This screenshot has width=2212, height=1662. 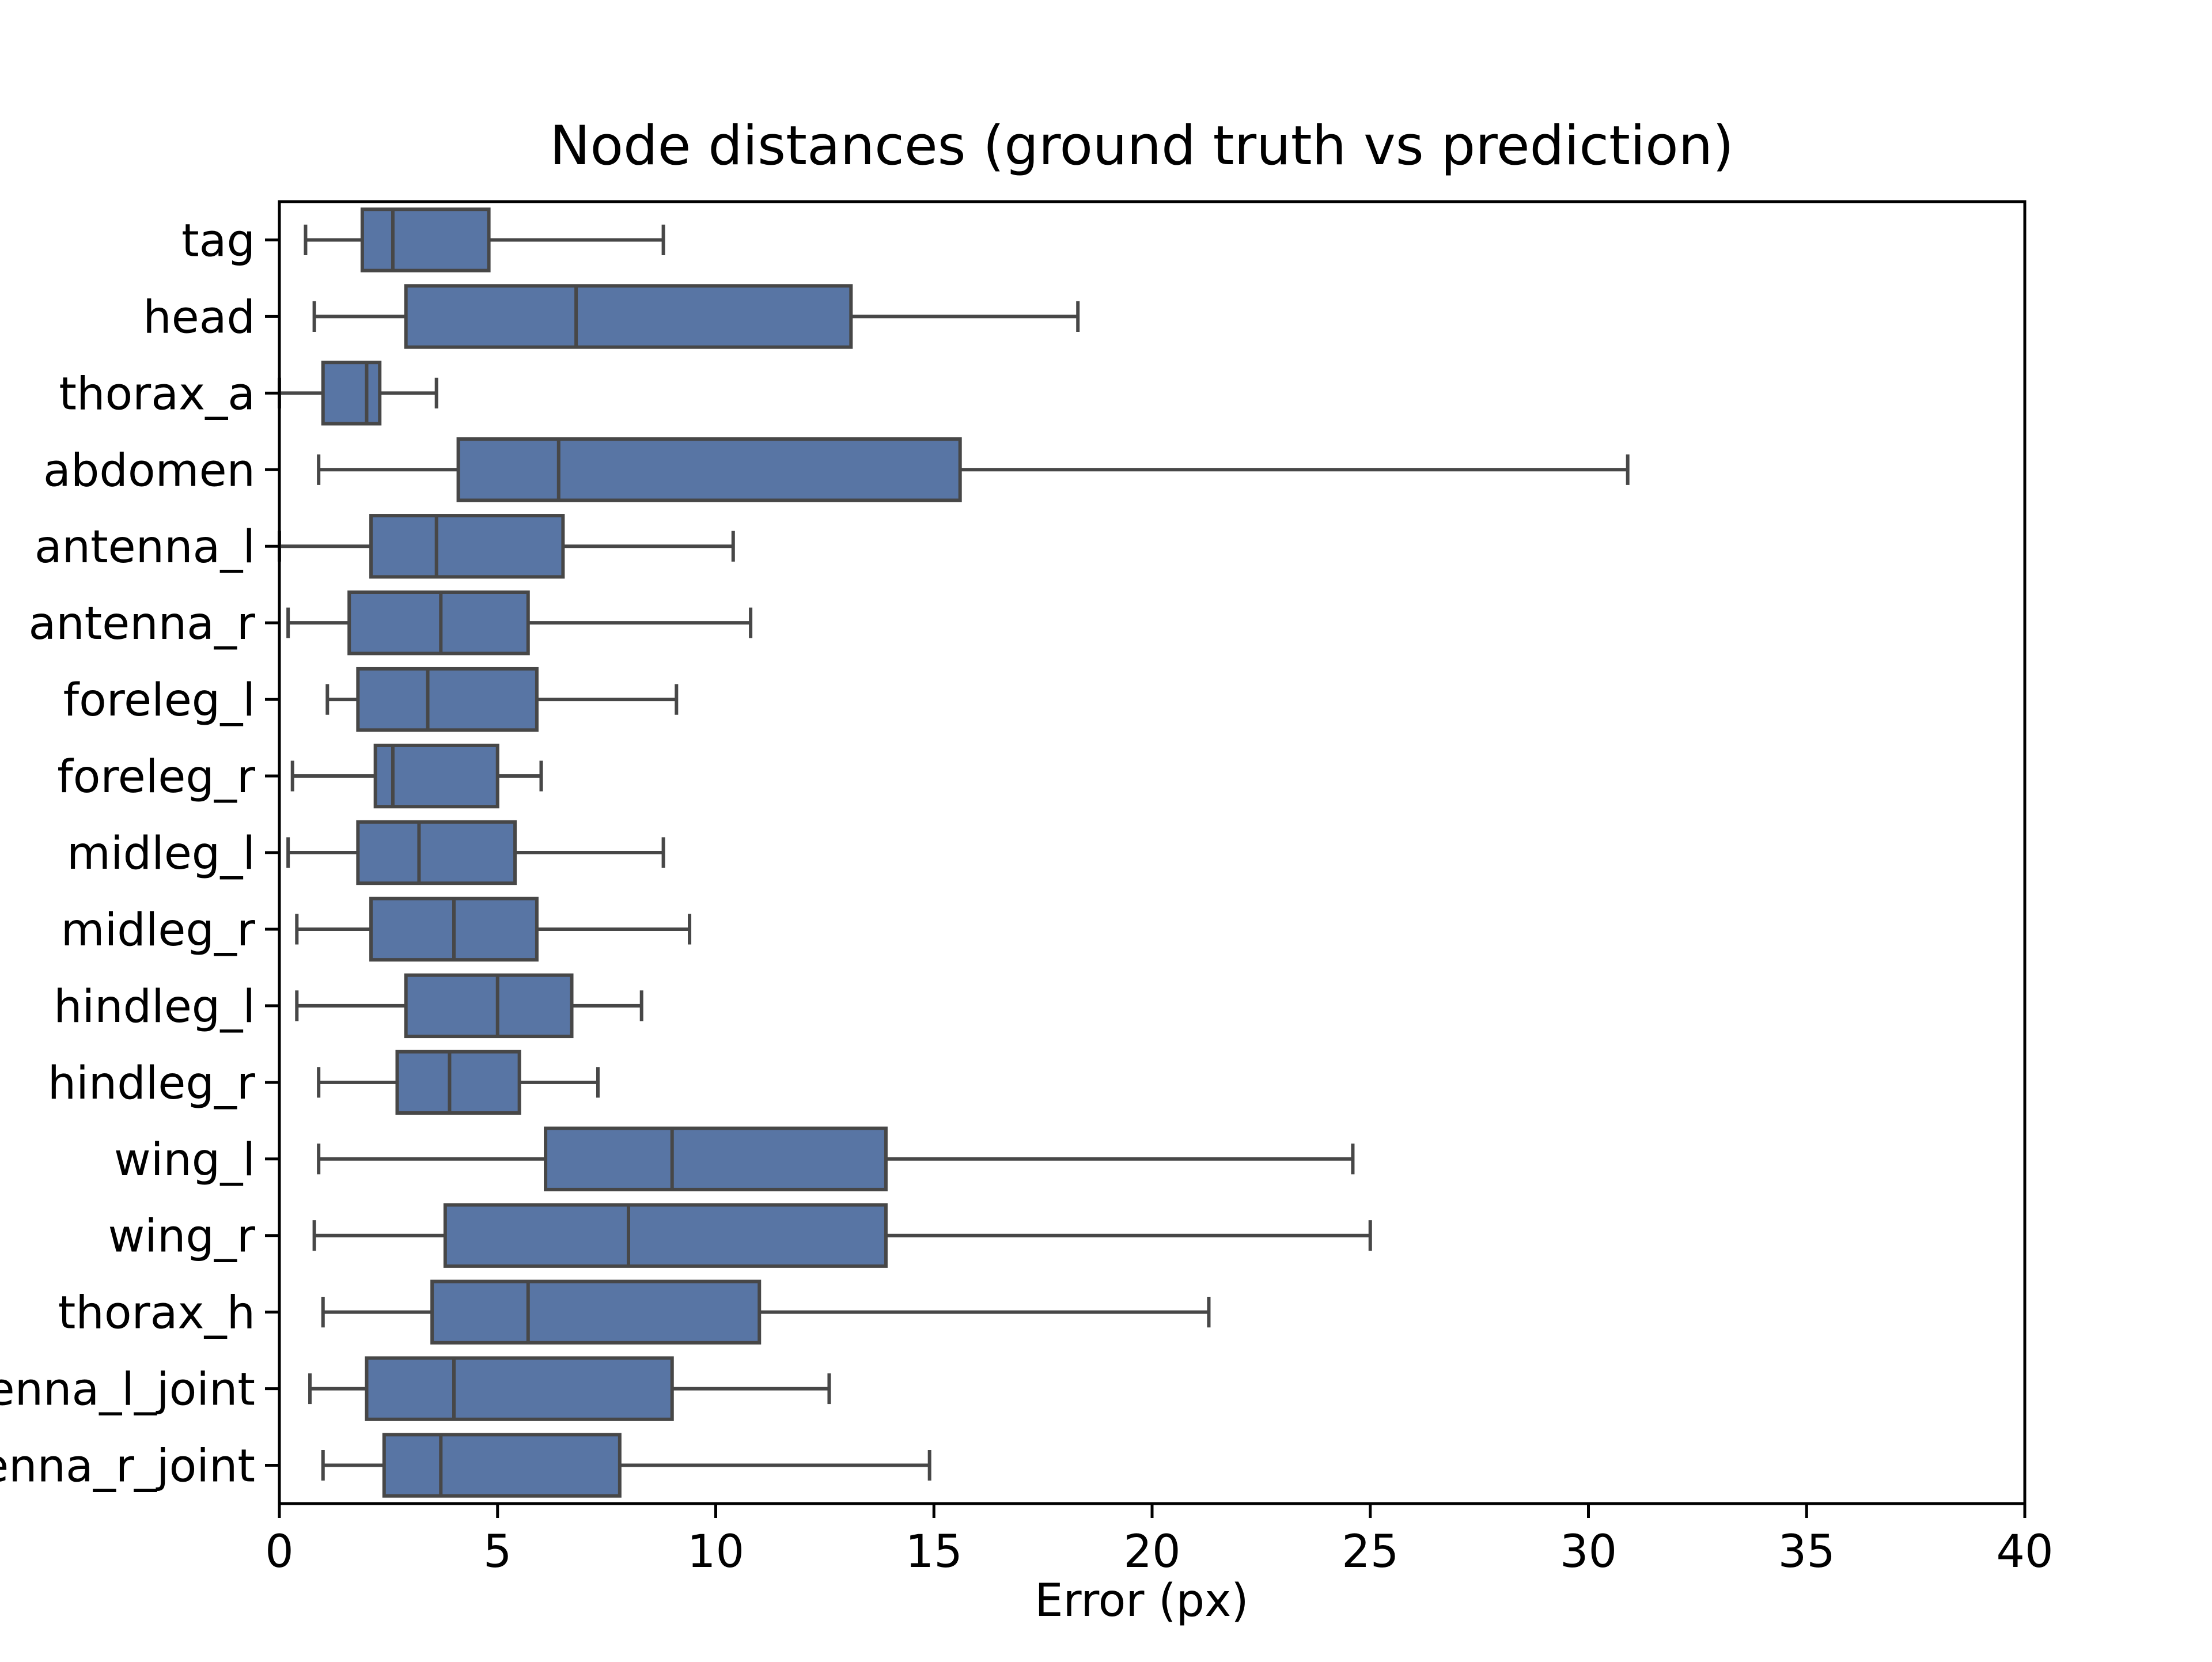 What do you see at coordinates (127, 1390) in the screenshot?
I see `y-tick-label-antenna-l-joint: antenna_l_joint` at bounding box center [127, 1390].